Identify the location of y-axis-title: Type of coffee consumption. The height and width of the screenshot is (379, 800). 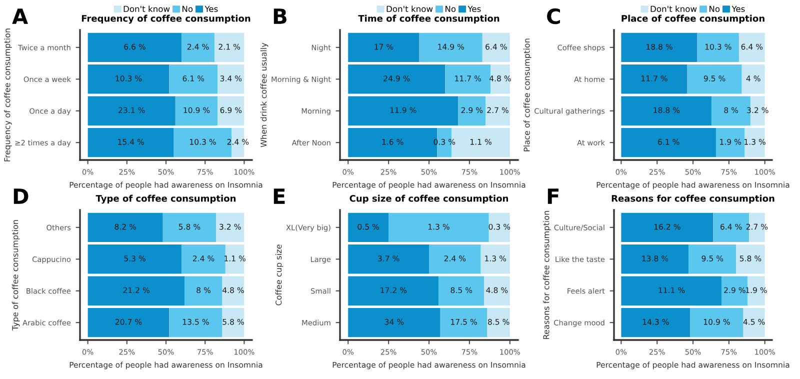
(16, 275).